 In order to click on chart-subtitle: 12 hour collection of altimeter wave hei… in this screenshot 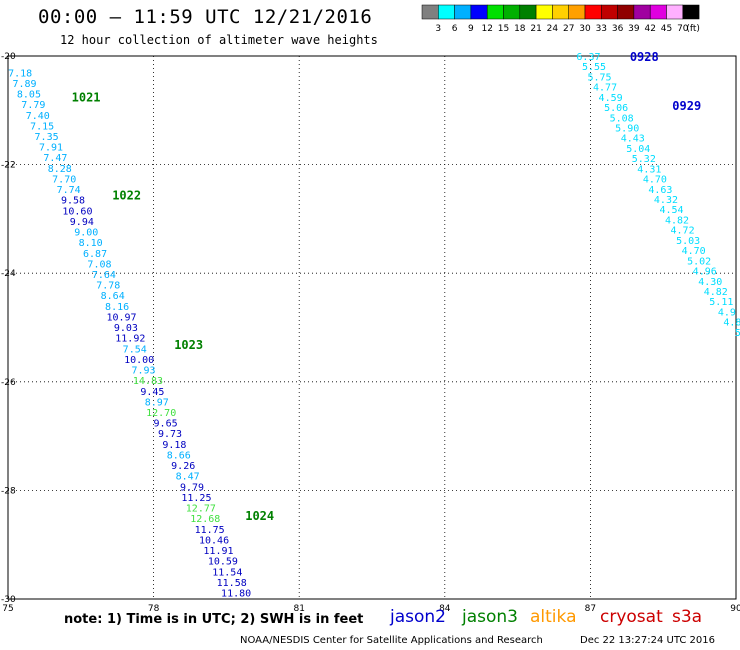, I will do `click(219, 40)`.